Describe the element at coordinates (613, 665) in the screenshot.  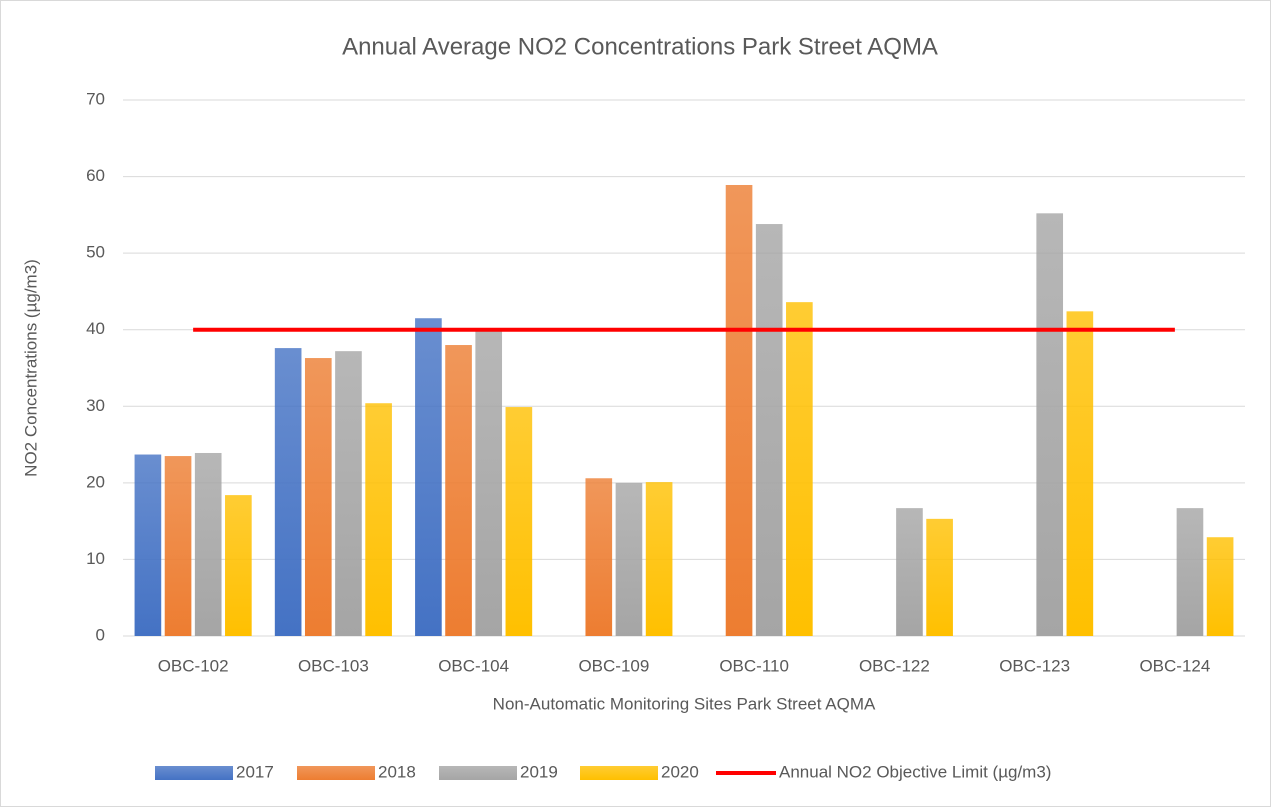
I see `x-tick-label: OBC-109` at that location.